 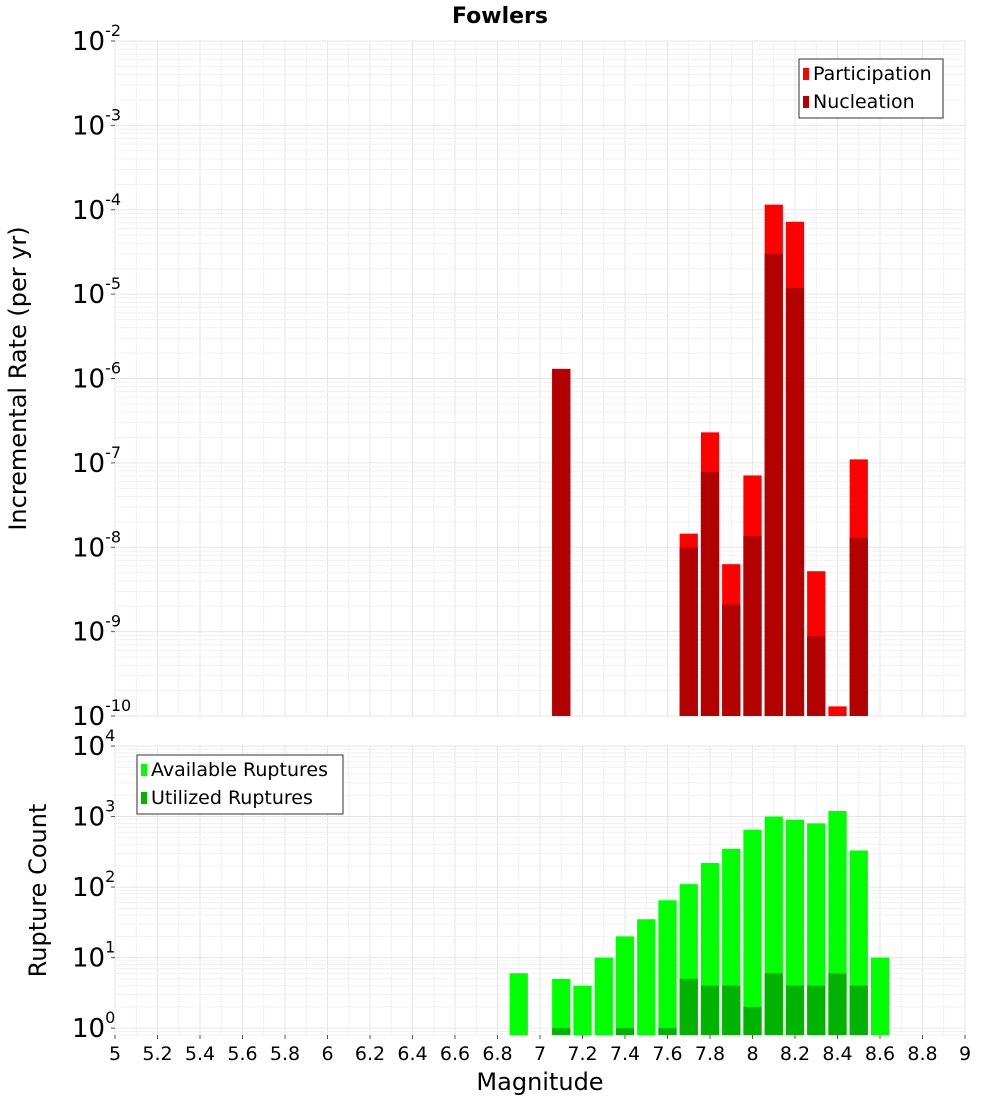 I want to click on legend-label: Utilized Ruptures, so click(x=232, y=798).